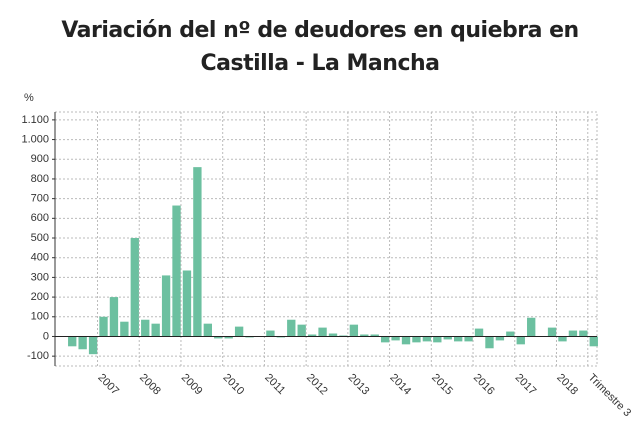  What do you see at coordinates (40, 297) in the screenshot?
I see `y-tick-label: 200` at bounding box center [40, 297].